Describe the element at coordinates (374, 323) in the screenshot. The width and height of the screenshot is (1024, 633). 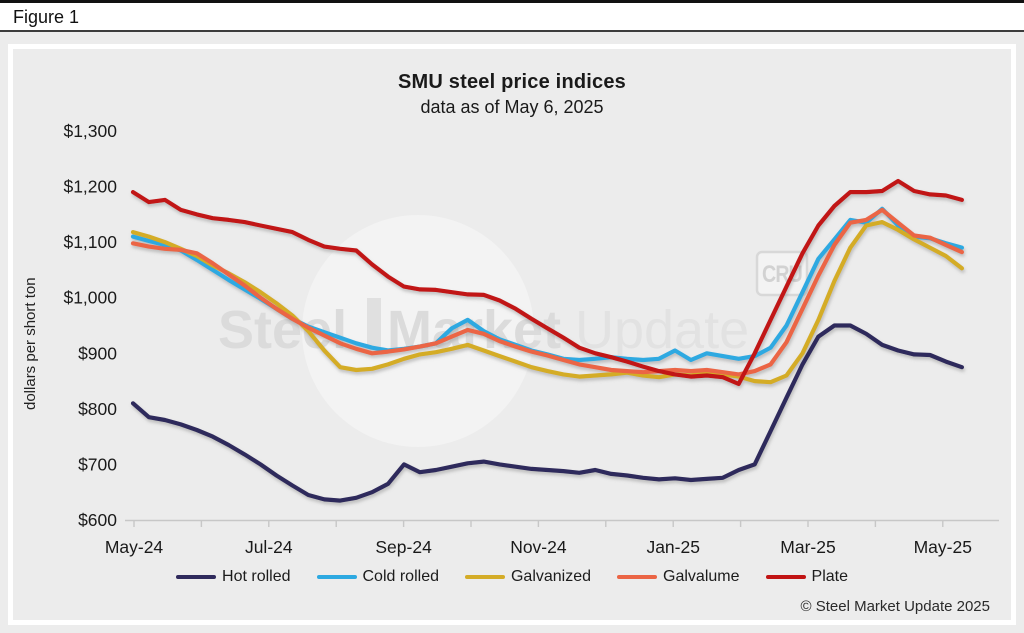
I see `watermark-beam` at that location.